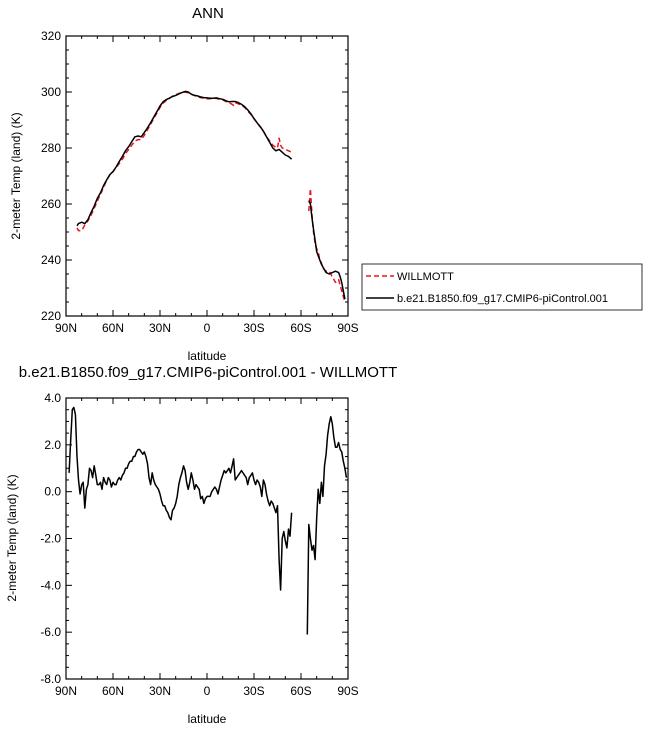 The image size is (649, 730). I want to click on y-tick-label: -4.0, so click(50, 585).